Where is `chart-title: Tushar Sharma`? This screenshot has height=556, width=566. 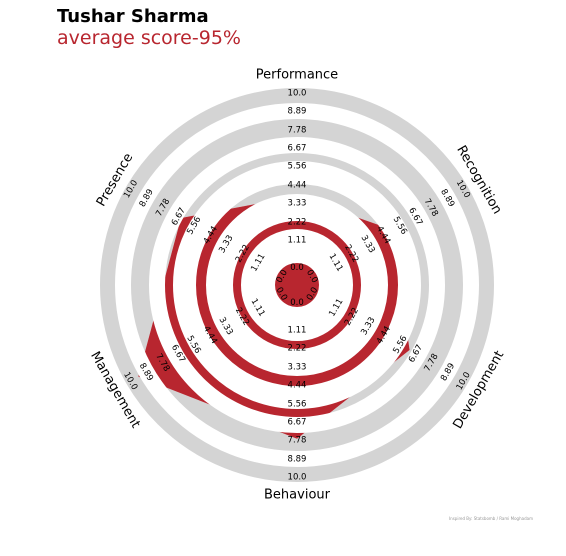
chart-title: Tushar Sharma is located at coordinates (133, 16).